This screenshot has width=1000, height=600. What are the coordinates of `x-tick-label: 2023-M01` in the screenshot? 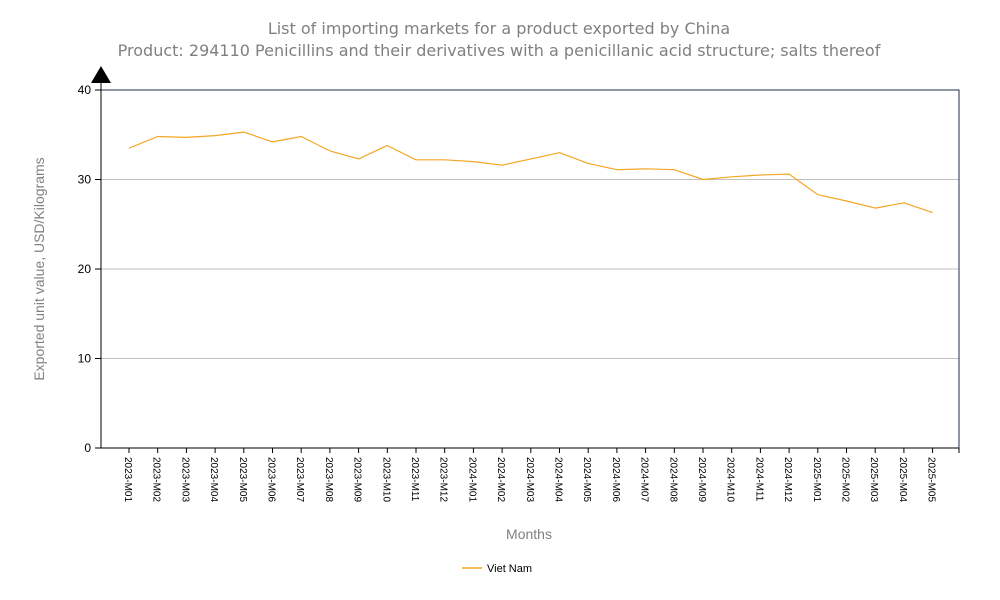 It's located at (127, 479).